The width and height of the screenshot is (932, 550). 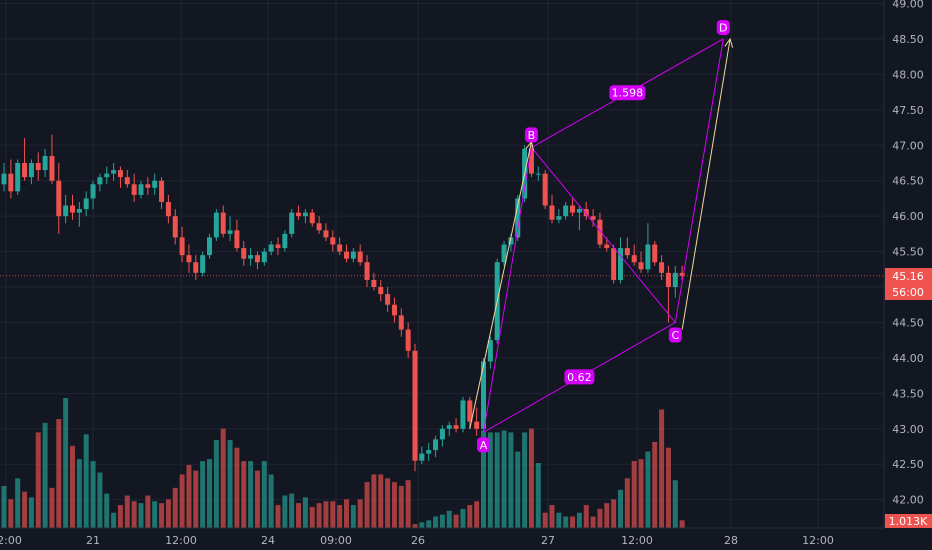 I want to click on x-tick-label: 27, so click(x=548, y=540).